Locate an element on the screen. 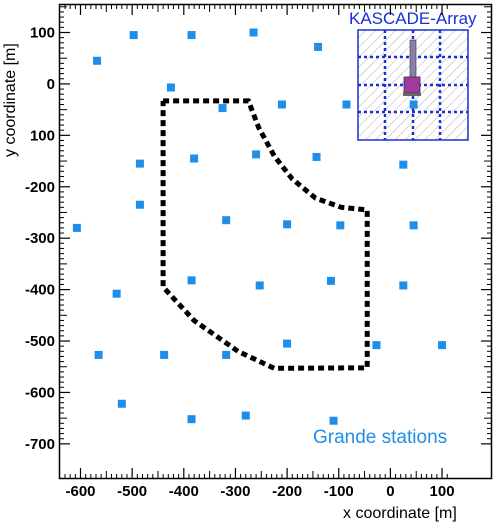 The image size is (498, 522). y-tick-label: -600 is located at coordinates (40, 392).